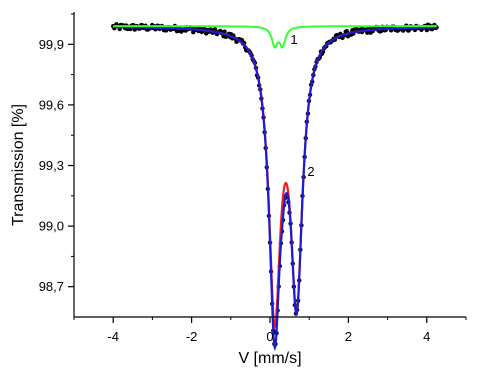 This screenshot has height=371, width=483. What do you see at coordinates (51, 165) in the screenshot?
I see `y-tick-label: 99,3` at bounding box center [51, 165].